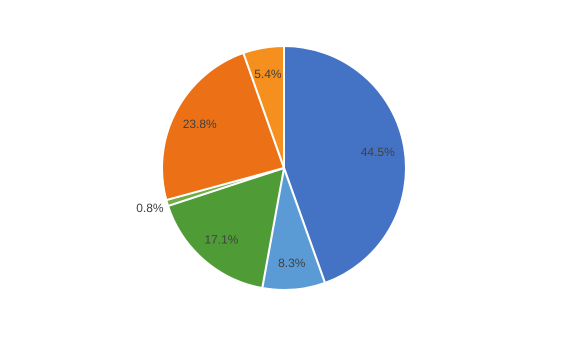 Image resolution: width=565 pixels, height=338 pixels. Describe the element at coordinates (292, 263) in the screenshot. I see `data-label: 8.3%` at that location.